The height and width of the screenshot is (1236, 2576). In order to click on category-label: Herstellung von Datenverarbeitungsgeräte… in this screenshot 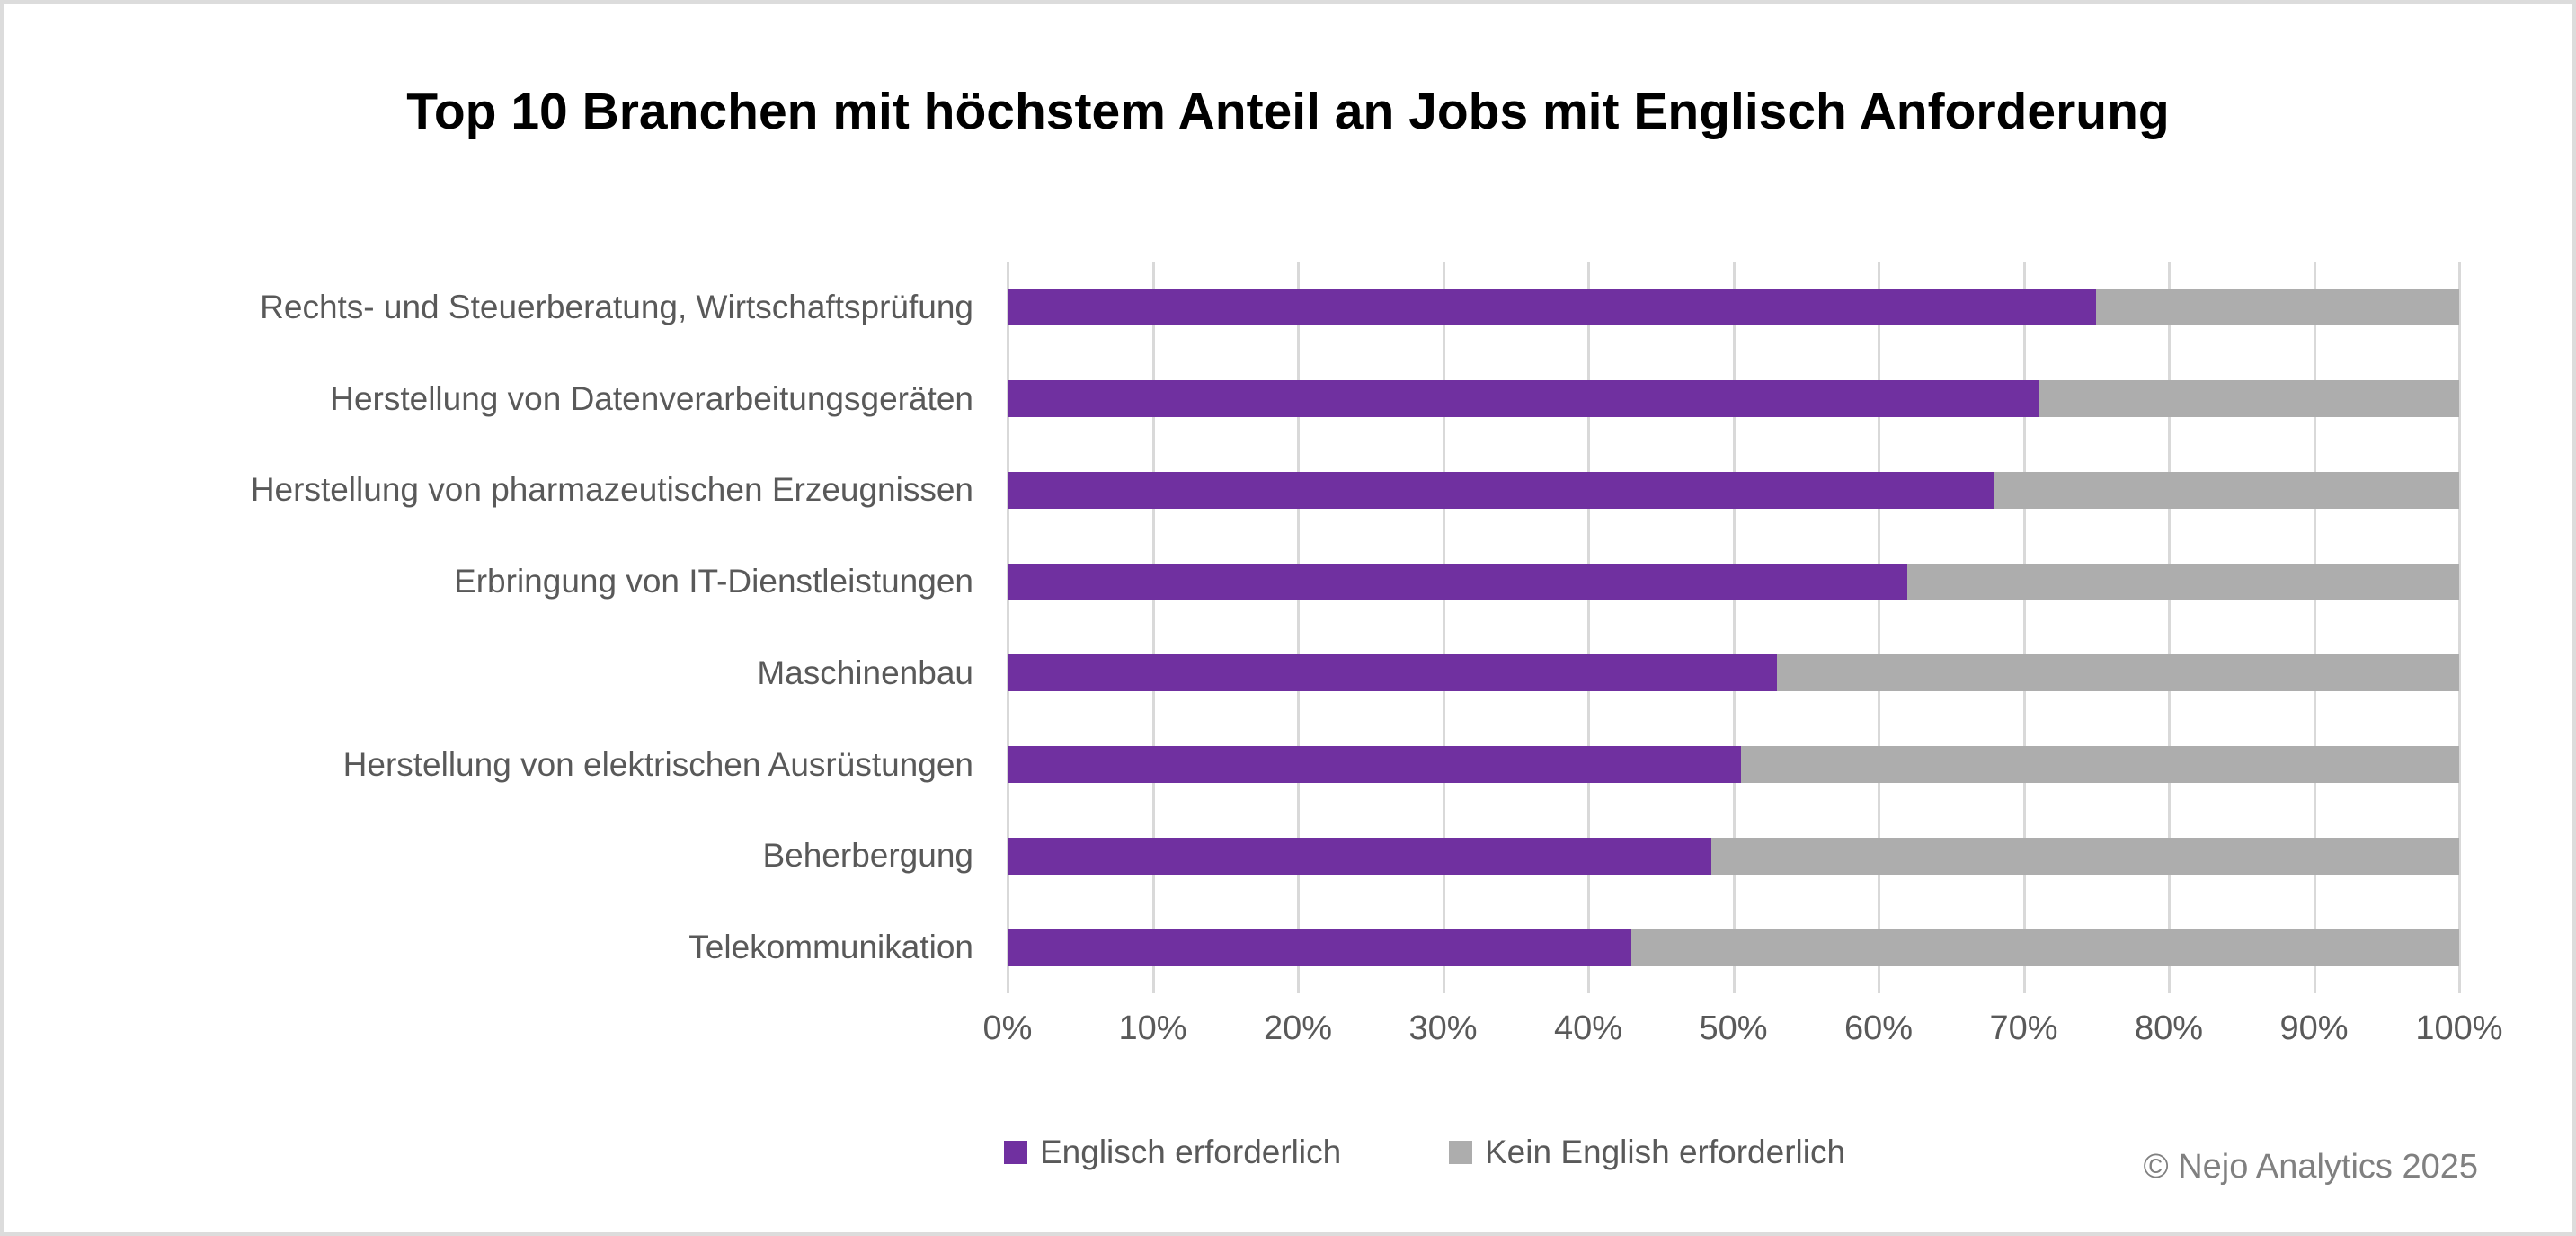, I will do `click(651, 398)`.